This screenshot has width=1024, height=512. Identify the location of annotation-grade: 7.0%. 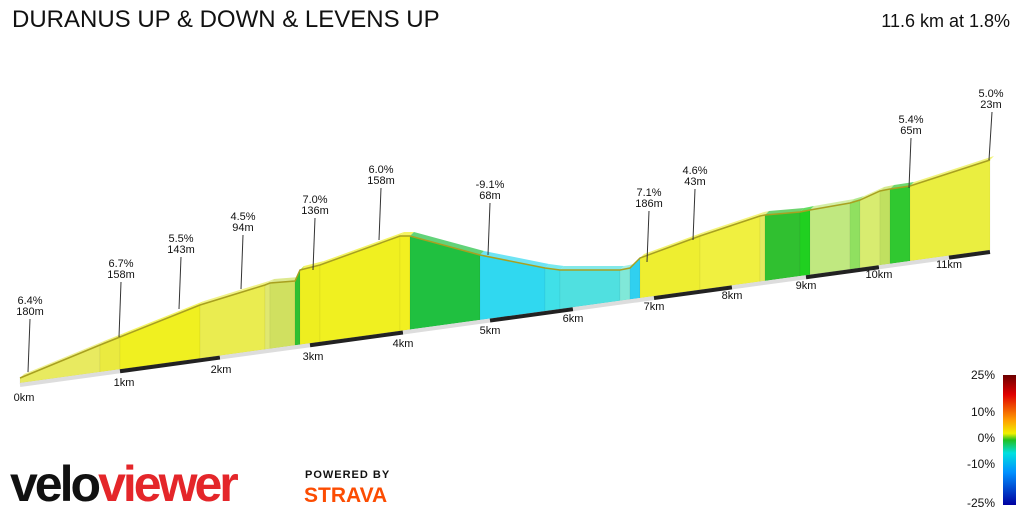
(314, 200).